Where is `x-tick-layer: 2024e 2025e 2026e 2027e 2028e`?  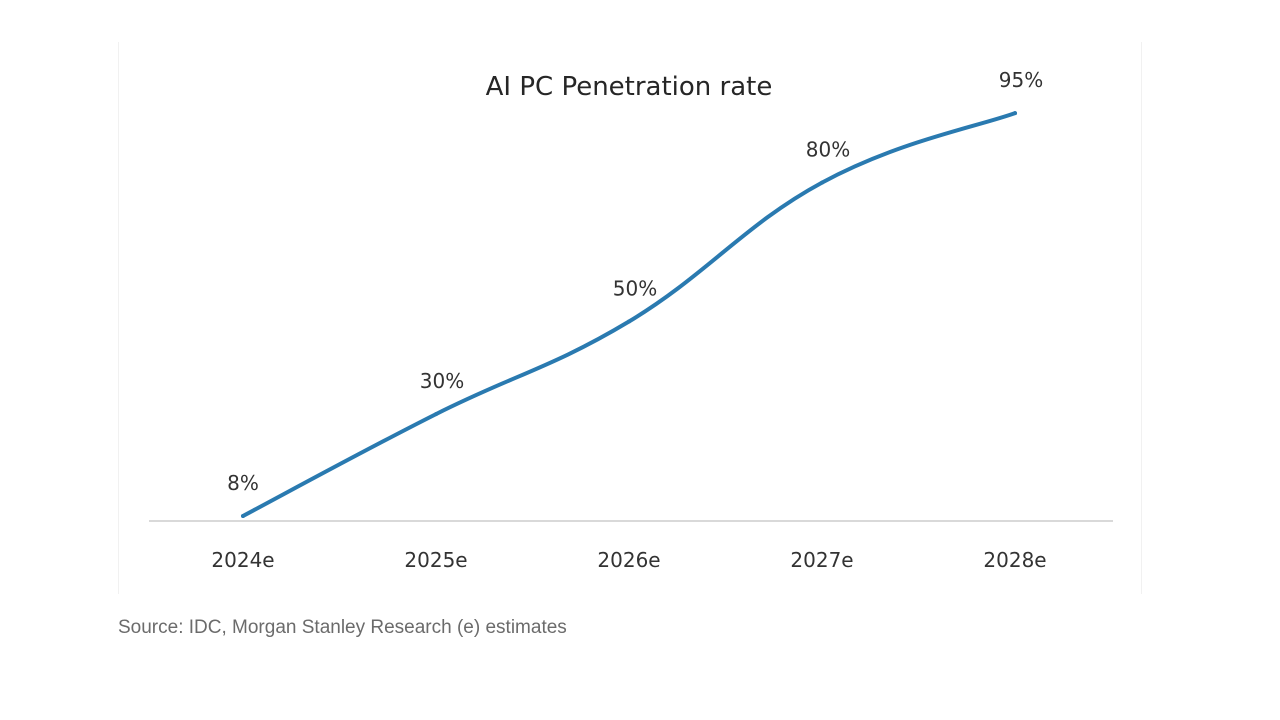 x-tick-layer: 2024e 2025e 2026e 2027e 2028e is located at coordinates (628, 560).